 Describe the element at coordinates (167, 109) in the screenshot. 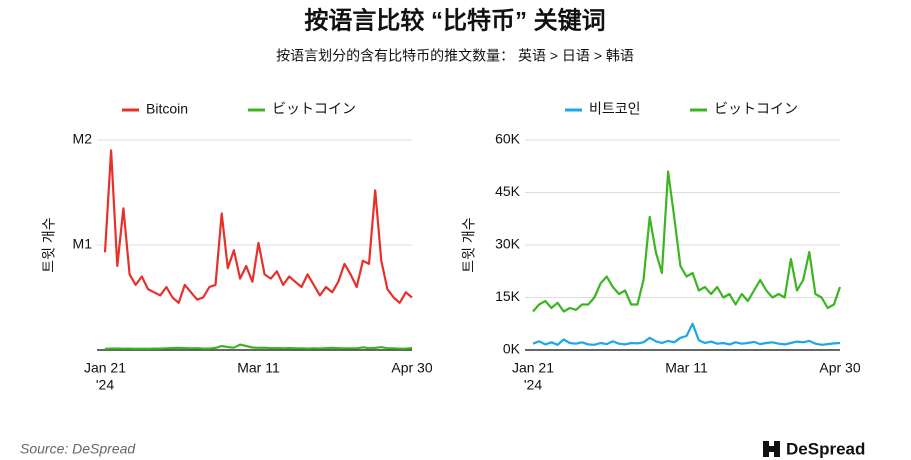

I see `legend-label: Bitcoin` at that location.